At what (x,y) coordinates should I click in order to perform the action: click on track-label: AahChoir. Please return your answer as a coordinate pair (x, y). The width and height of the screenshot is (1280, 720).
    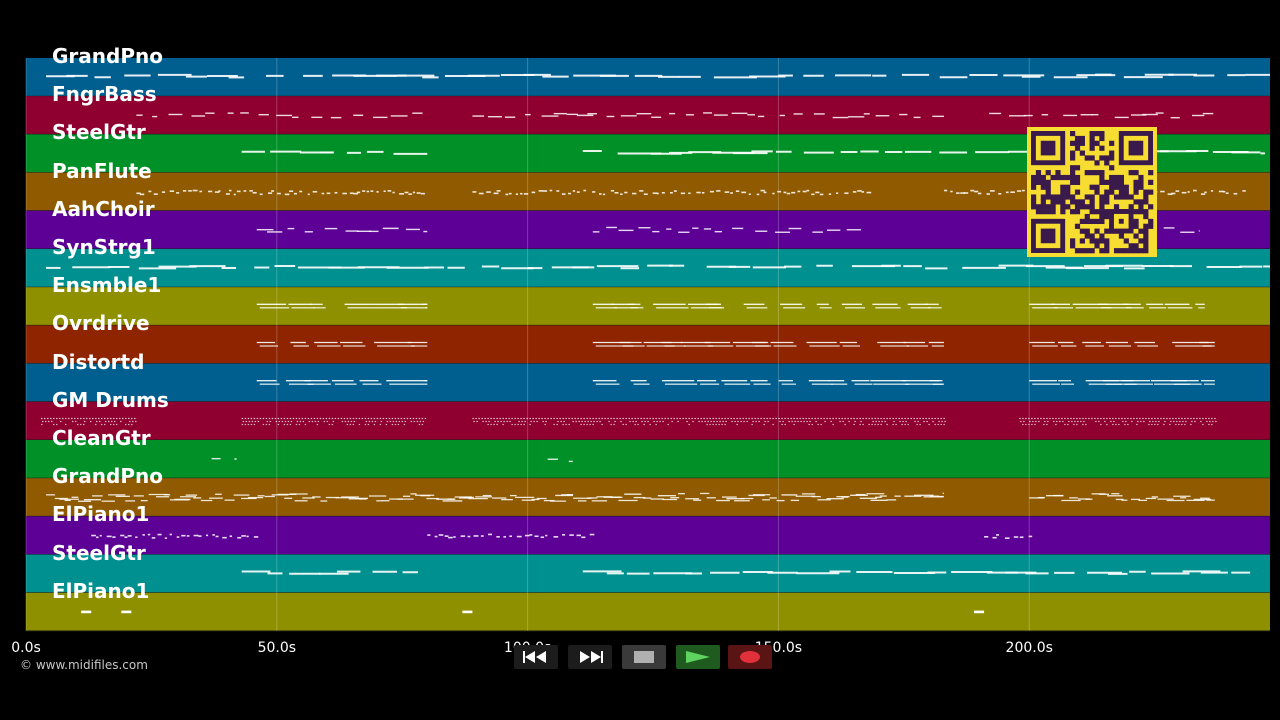
    Looking at the image, I should click on (103, 208).